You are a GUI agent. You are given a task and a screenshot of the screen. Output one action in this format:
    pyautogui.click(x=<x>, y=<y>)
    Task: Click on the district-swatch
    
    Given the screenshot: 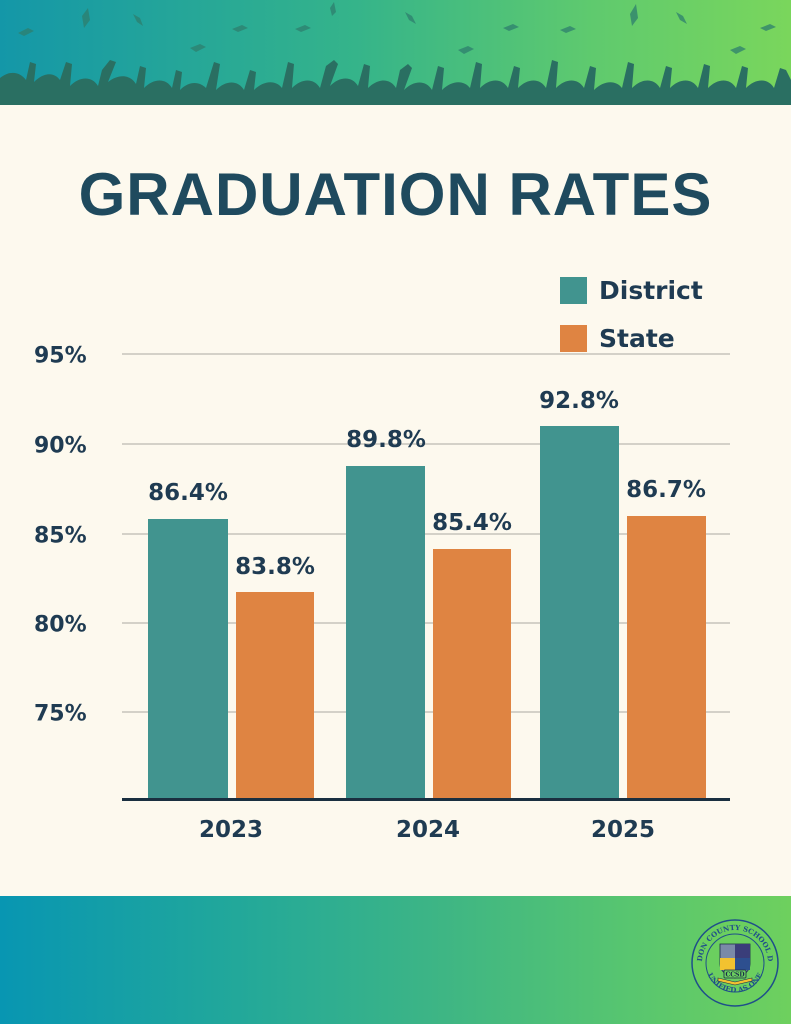 What is the action you would take?
    pyautogui.click(x=573, y=290)
    